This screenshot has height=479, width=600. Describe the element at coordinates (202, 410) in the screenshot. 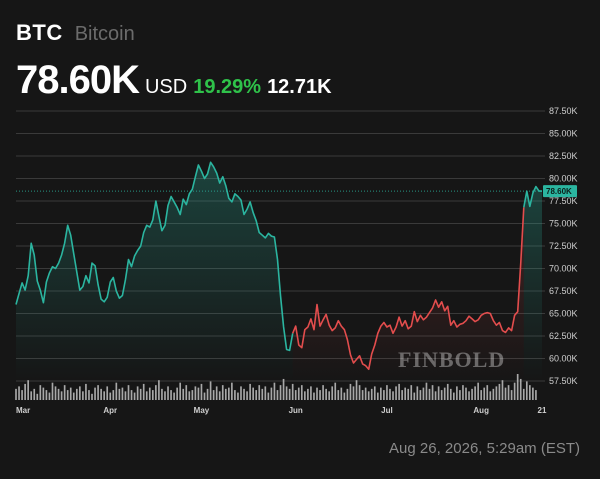

I see `x-tick-label: May` at that location.